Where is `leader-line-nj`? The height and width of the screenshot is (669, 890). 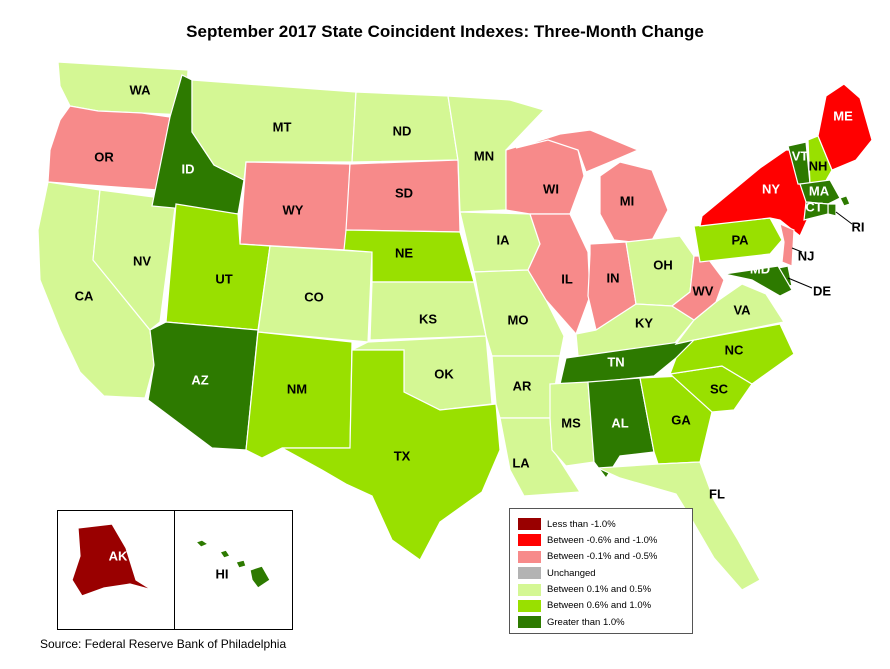 leader-line-nj is located at coordinates (797, 250).